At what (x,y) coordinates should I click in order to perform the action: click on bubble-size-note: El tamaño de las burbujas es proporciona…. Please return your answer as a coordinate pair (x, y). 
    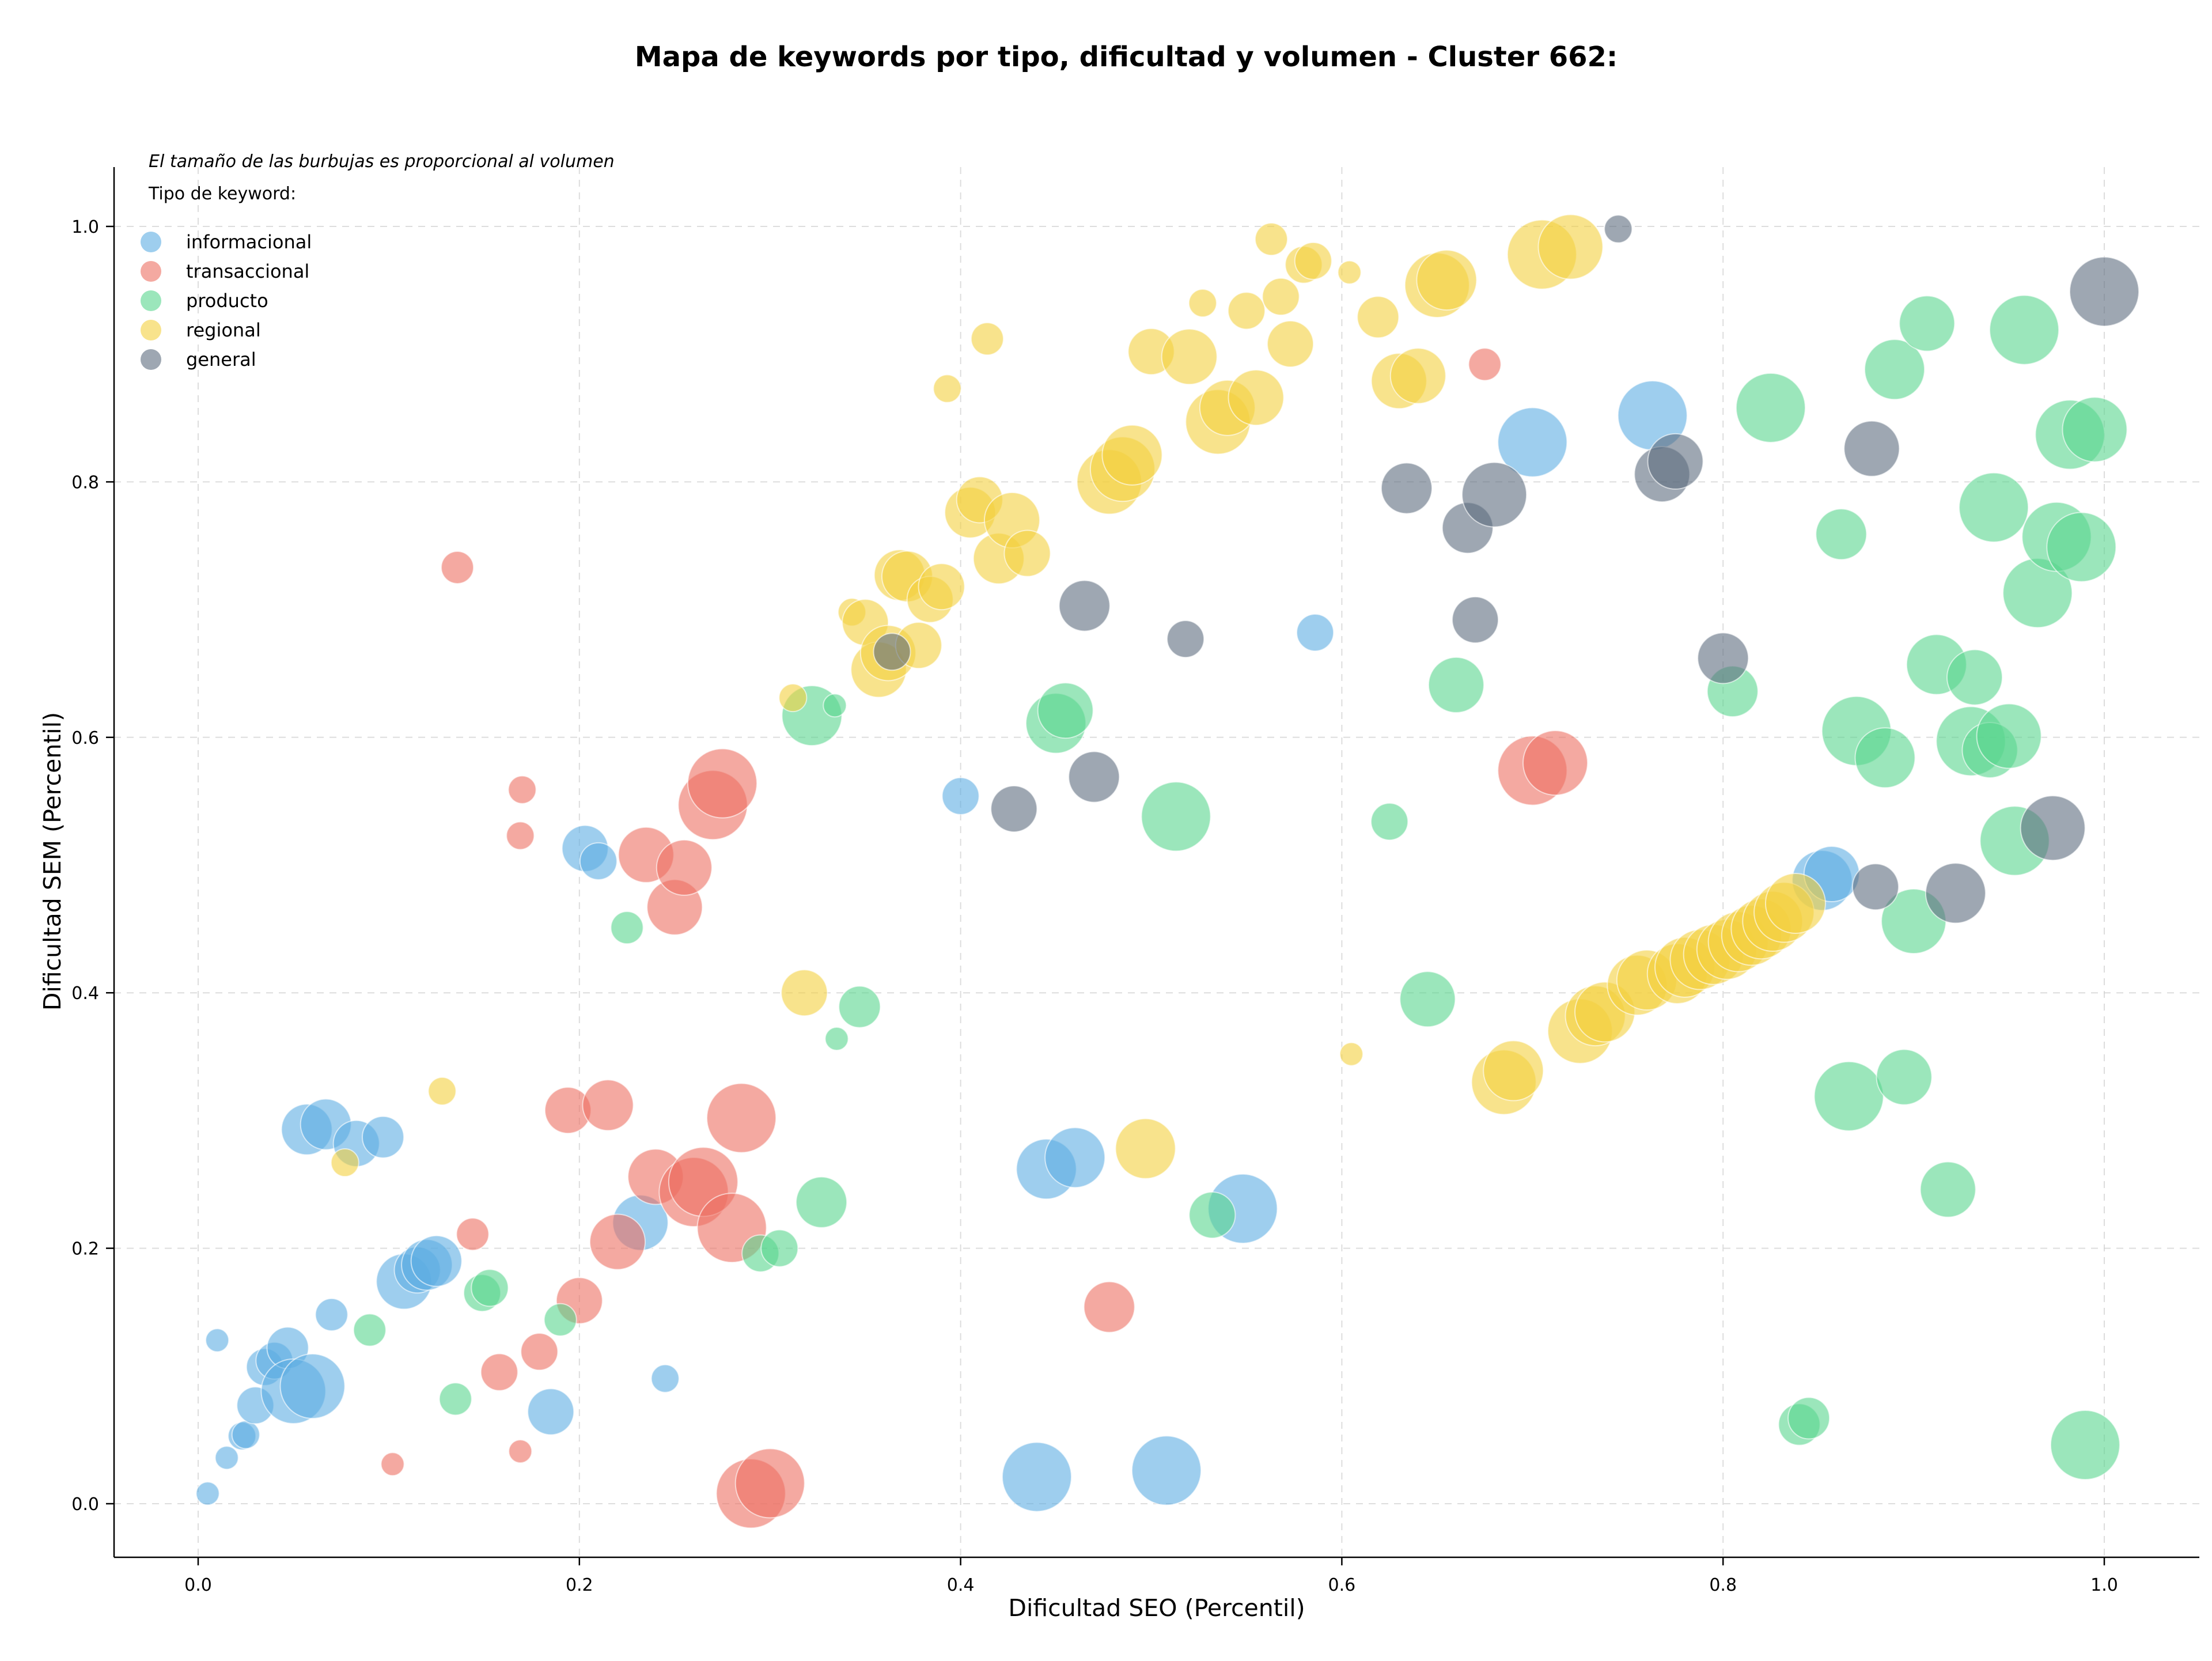
    Looking at the image, I should click on (382, 162).